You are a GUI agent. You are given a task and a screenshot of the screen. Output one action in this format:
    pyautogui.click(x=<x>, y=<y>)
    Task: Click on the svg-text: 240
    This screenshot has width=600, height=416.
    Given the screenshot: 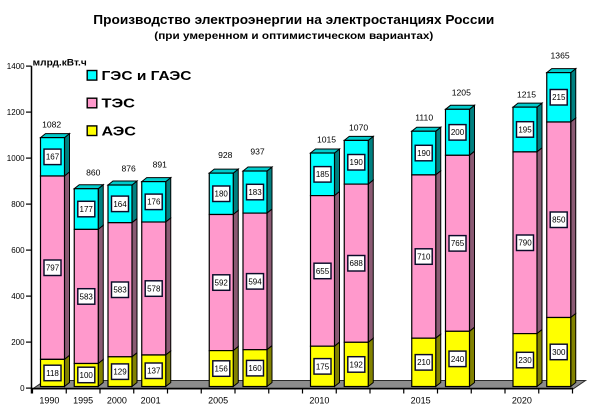 What is the action you would take?
    pyautogui.click(x=458, y=359)
    